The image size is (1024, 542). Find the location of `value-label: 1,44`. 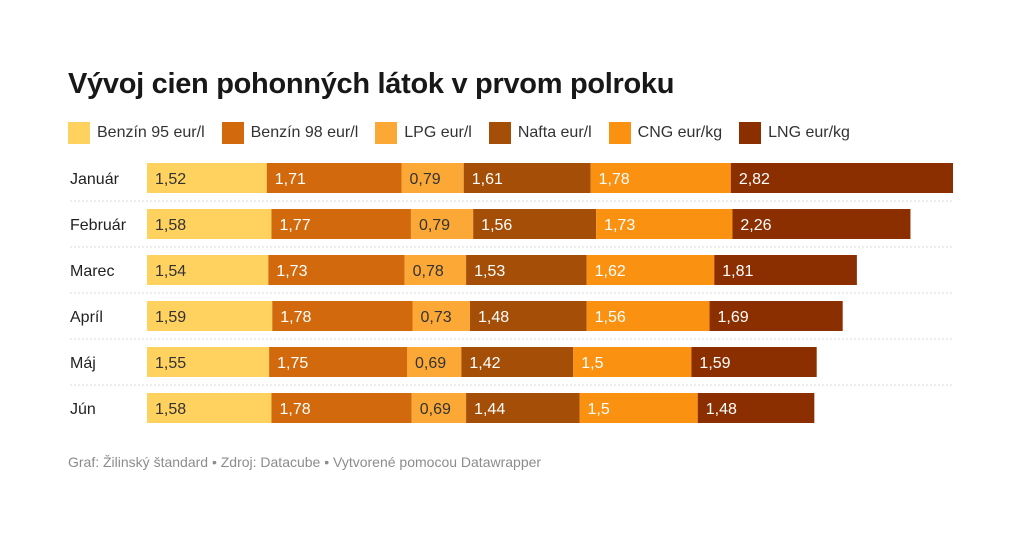

value-label: 1,44 is located at coordinates (489, 409).